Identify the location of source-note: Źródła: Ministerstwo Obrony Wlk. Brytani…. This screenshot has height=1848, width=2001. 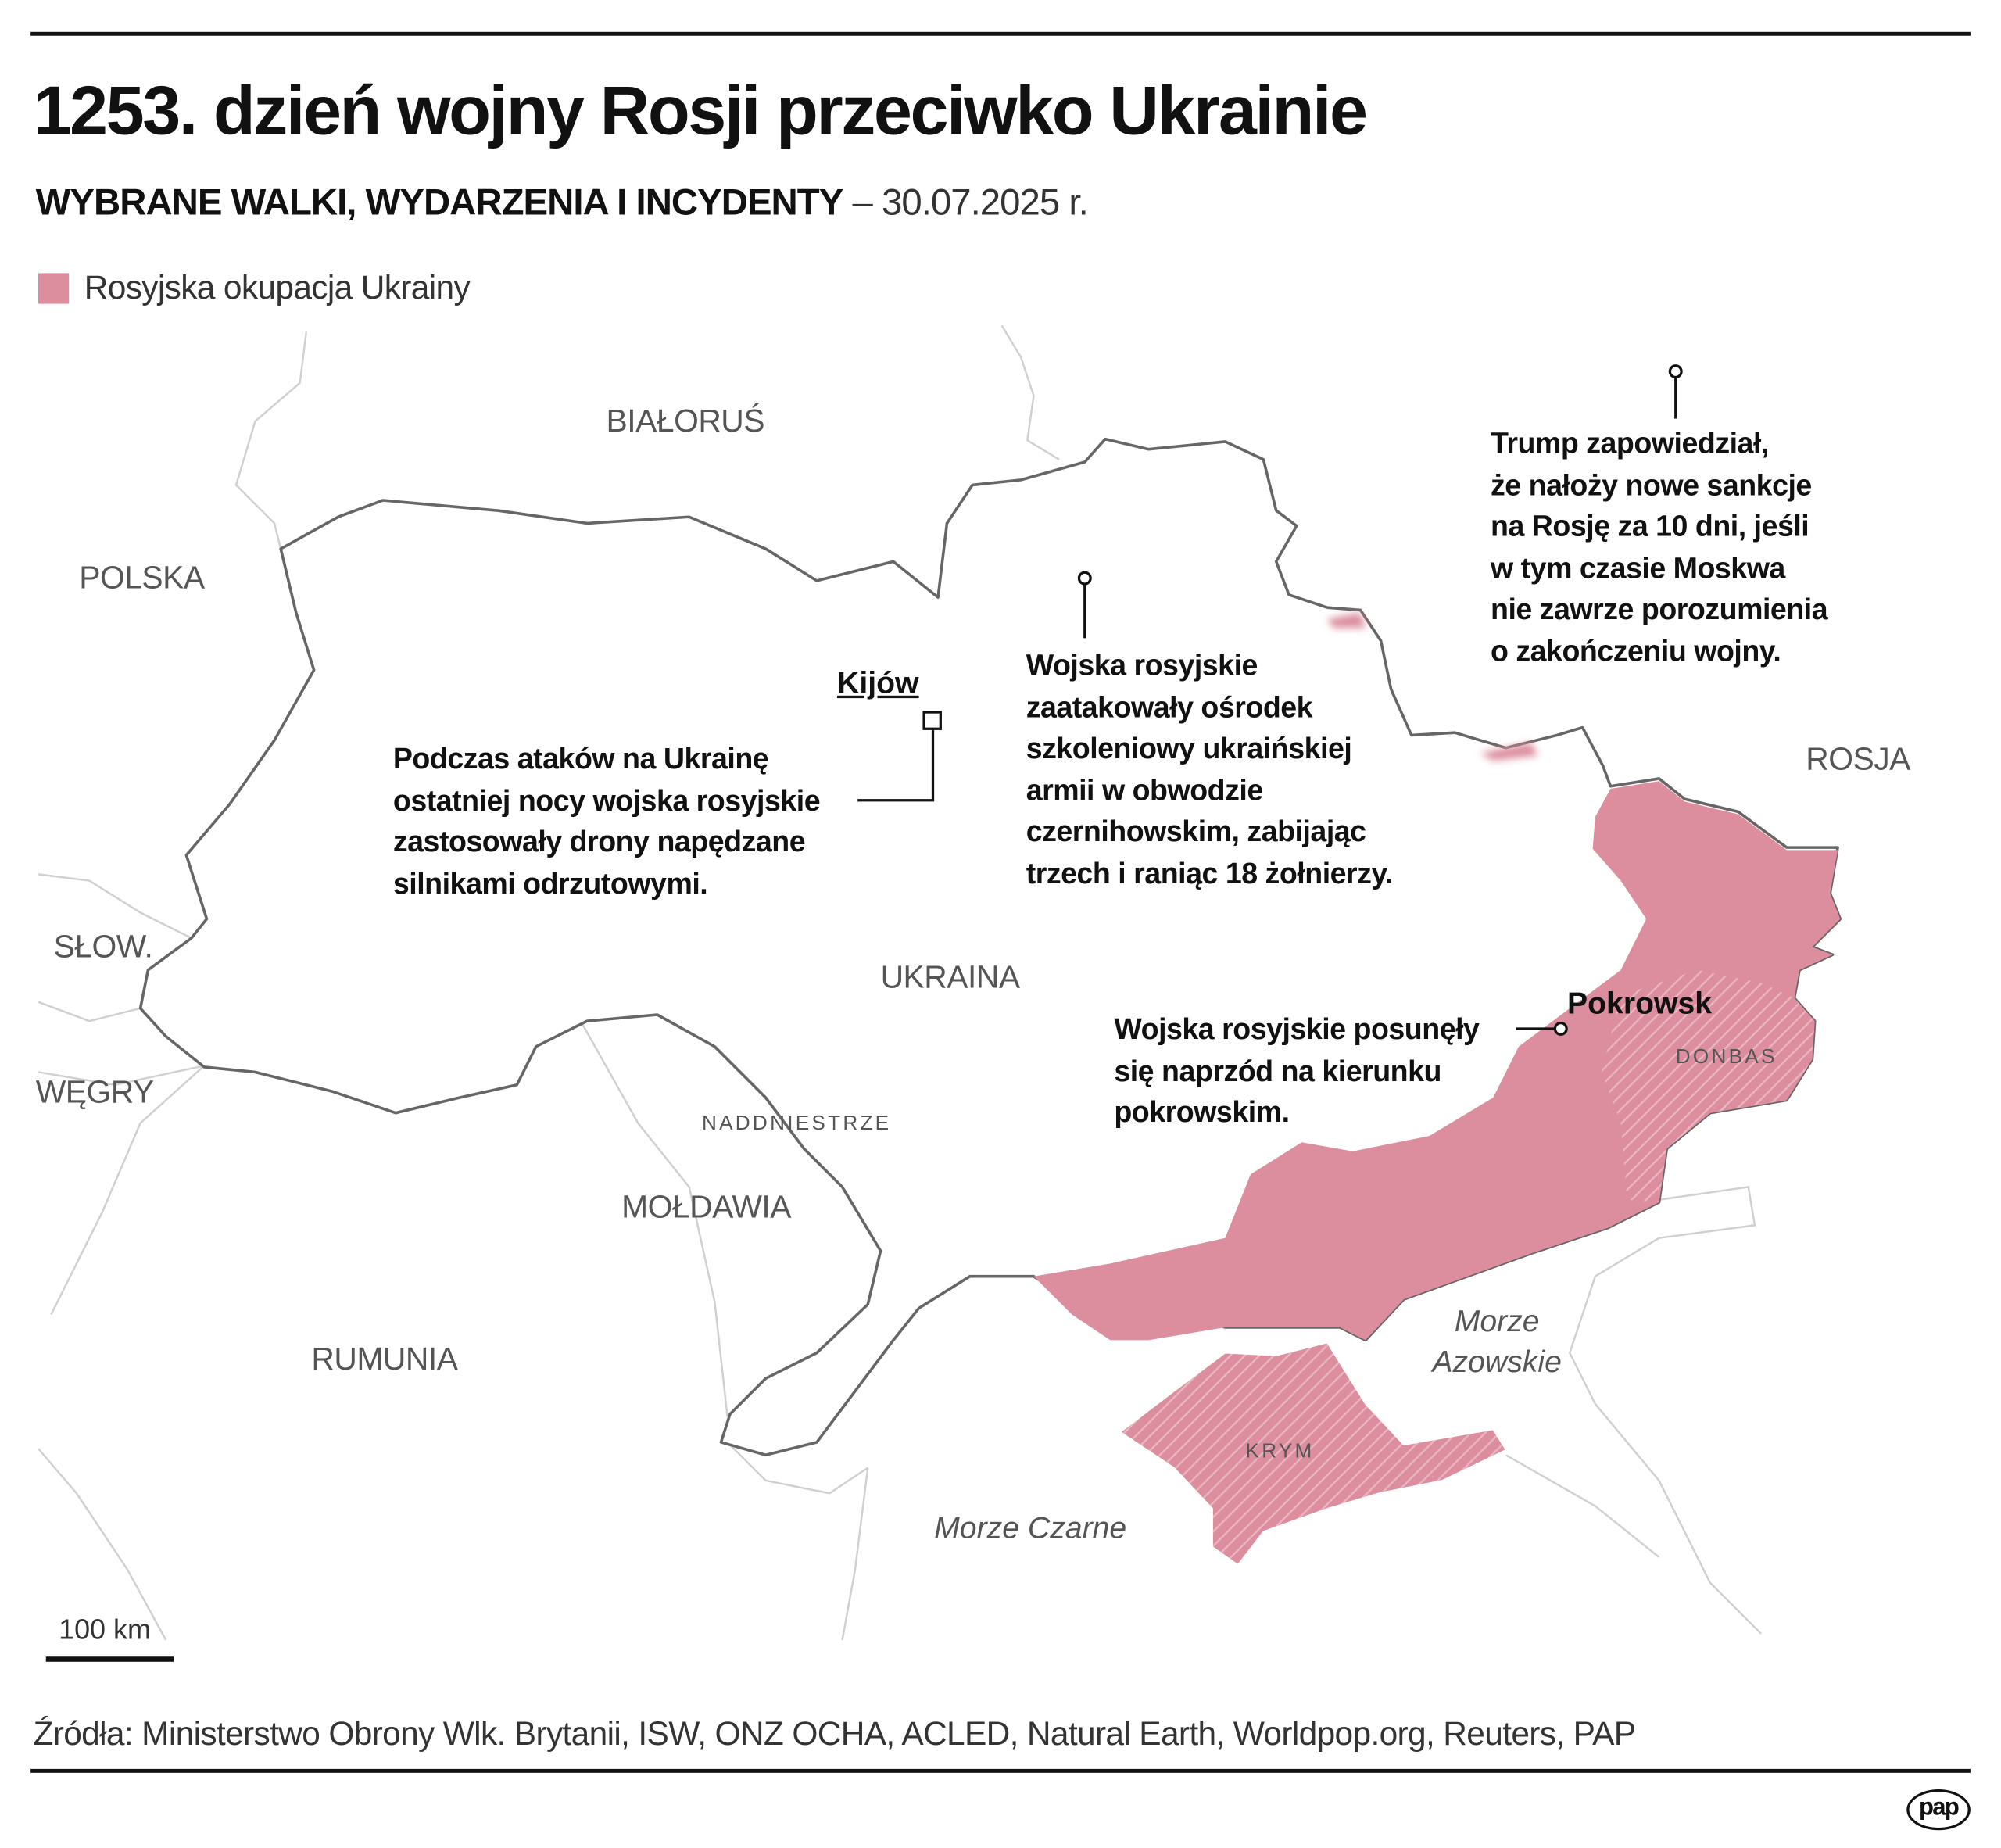
(834, 1733).